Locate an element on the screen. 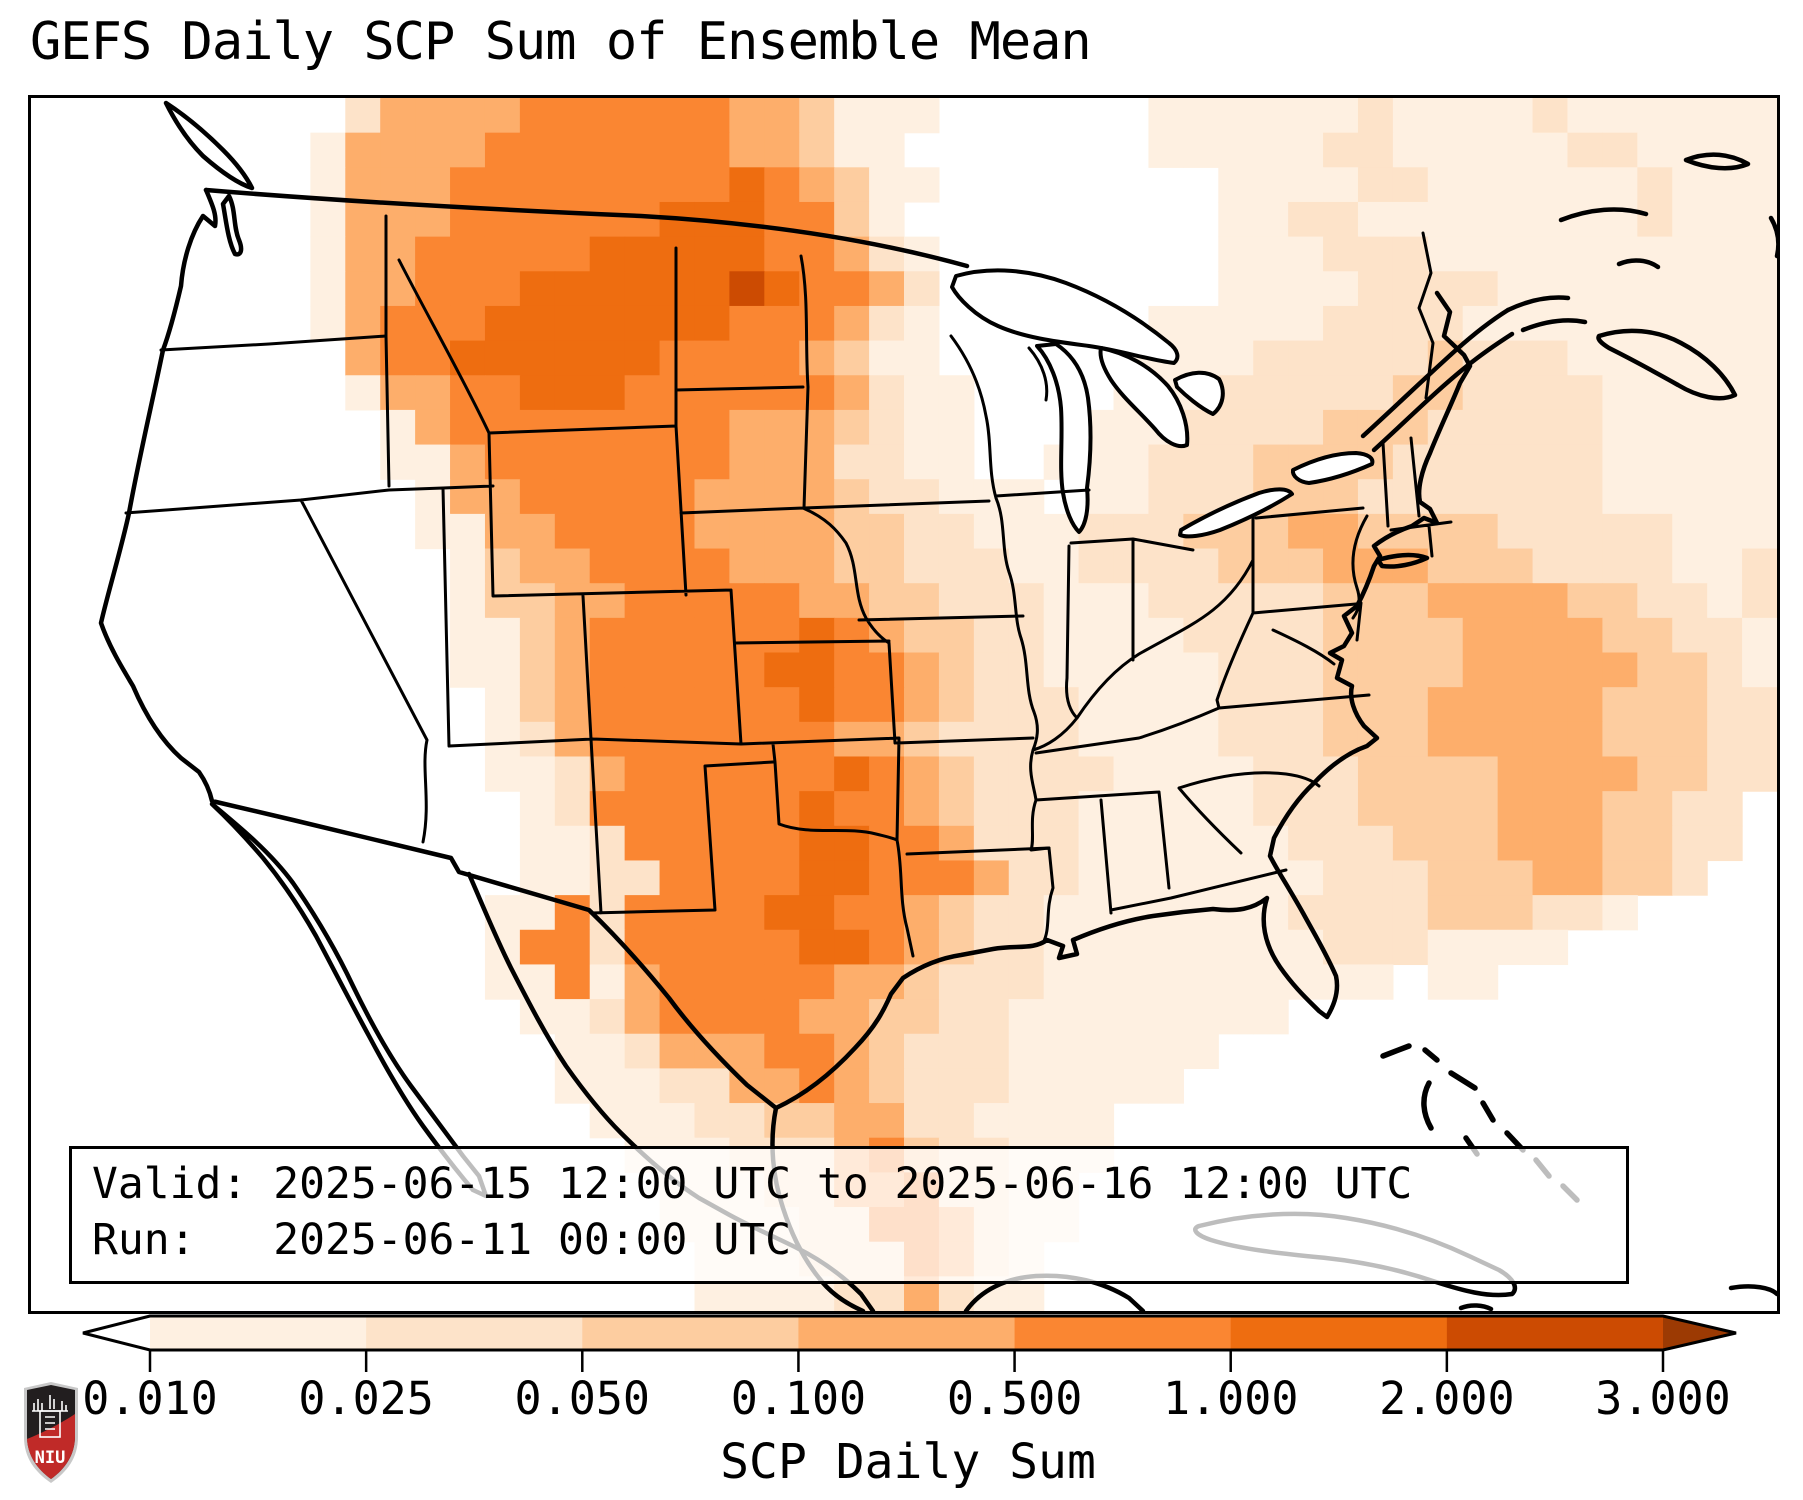  lake-michigan is located at coordinates (1064, 438).